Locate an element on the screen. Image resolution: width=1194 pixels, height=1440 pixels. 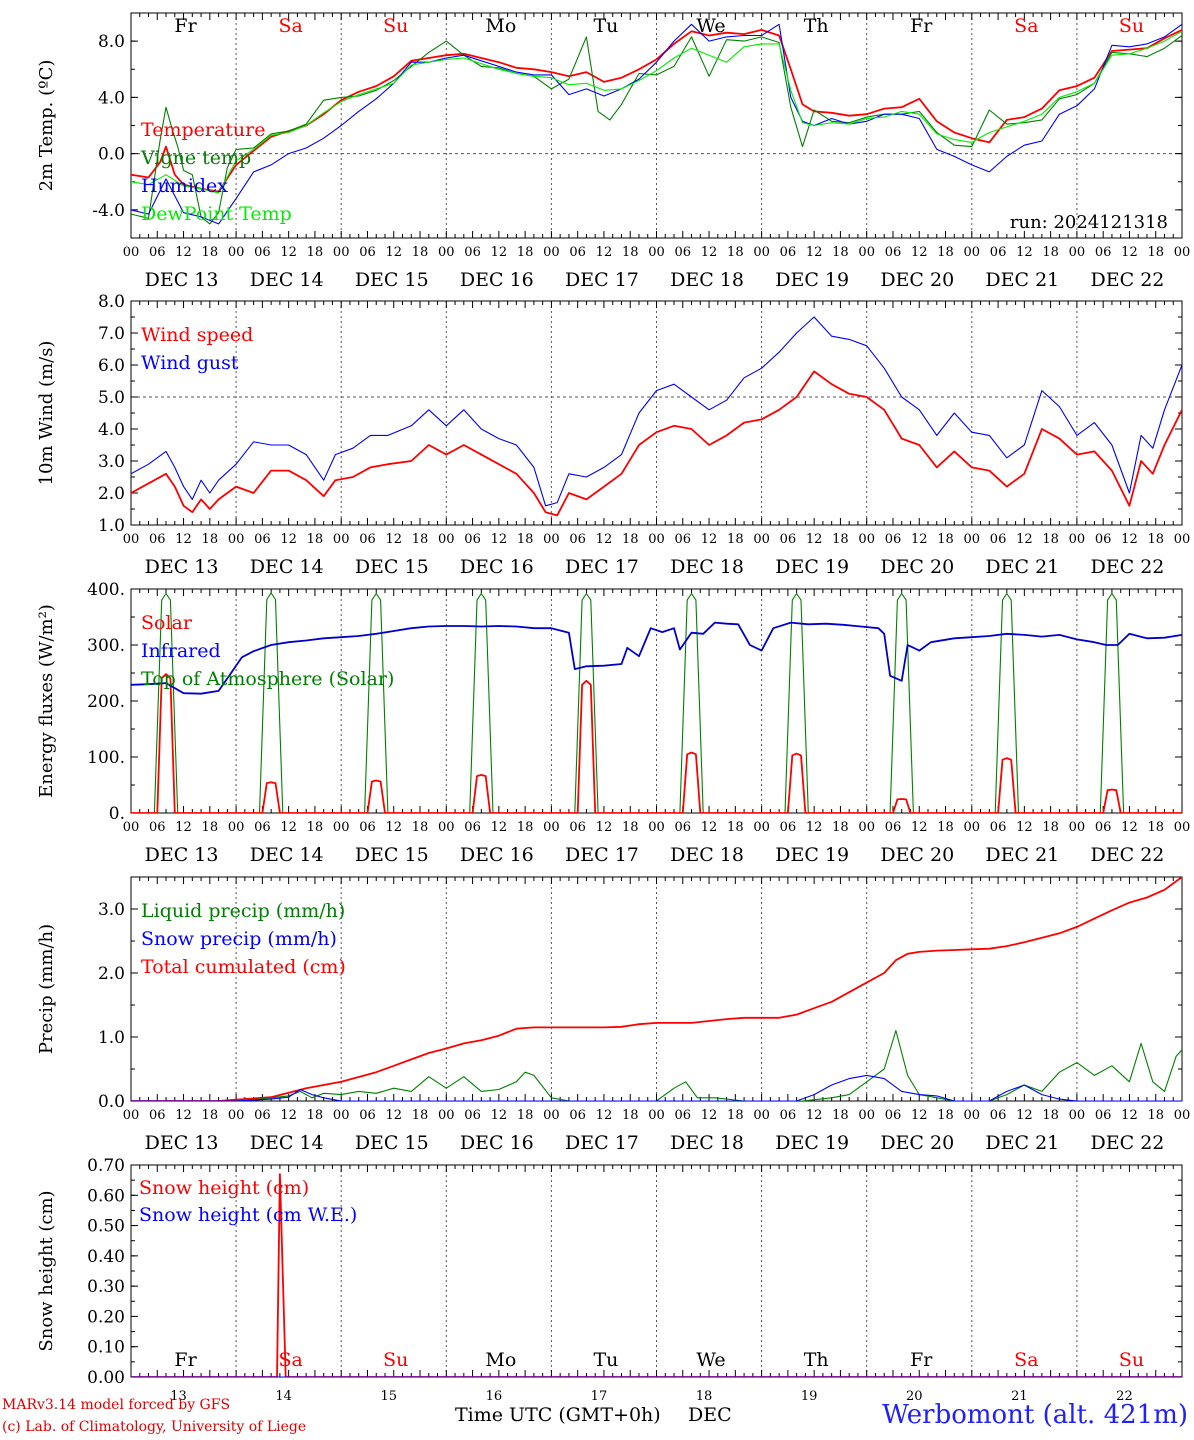
date-label: DEC 21 is located at coordinates (1022, 280).